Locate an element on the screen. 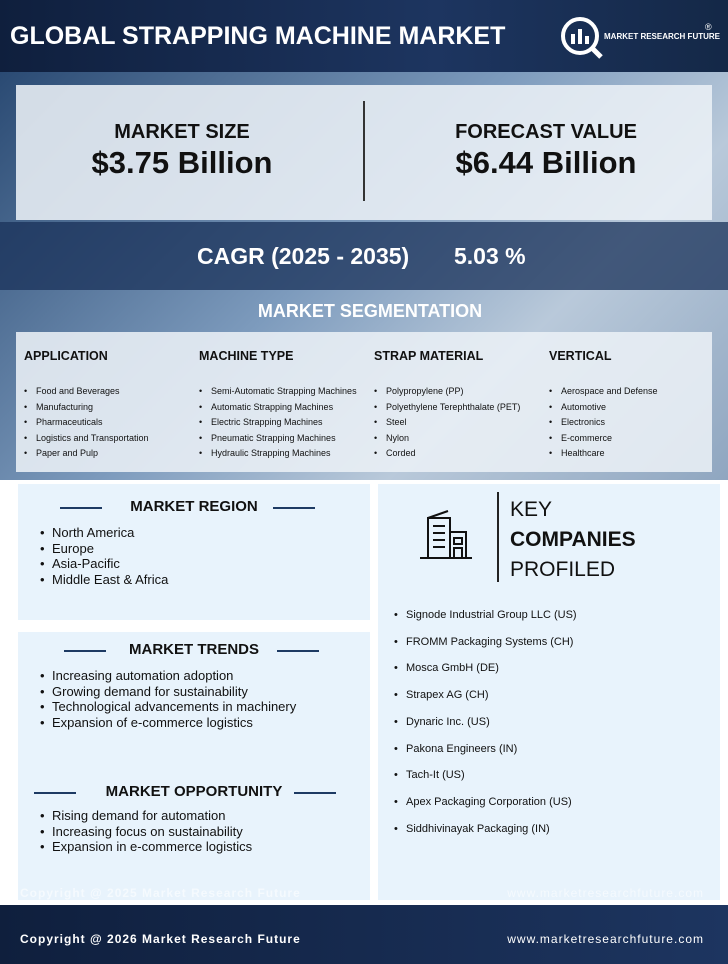 Image resolution: width=728 pixels, height=964 pixels. company: Dynaric Inc. (US) is located at coordinates (485, 722).